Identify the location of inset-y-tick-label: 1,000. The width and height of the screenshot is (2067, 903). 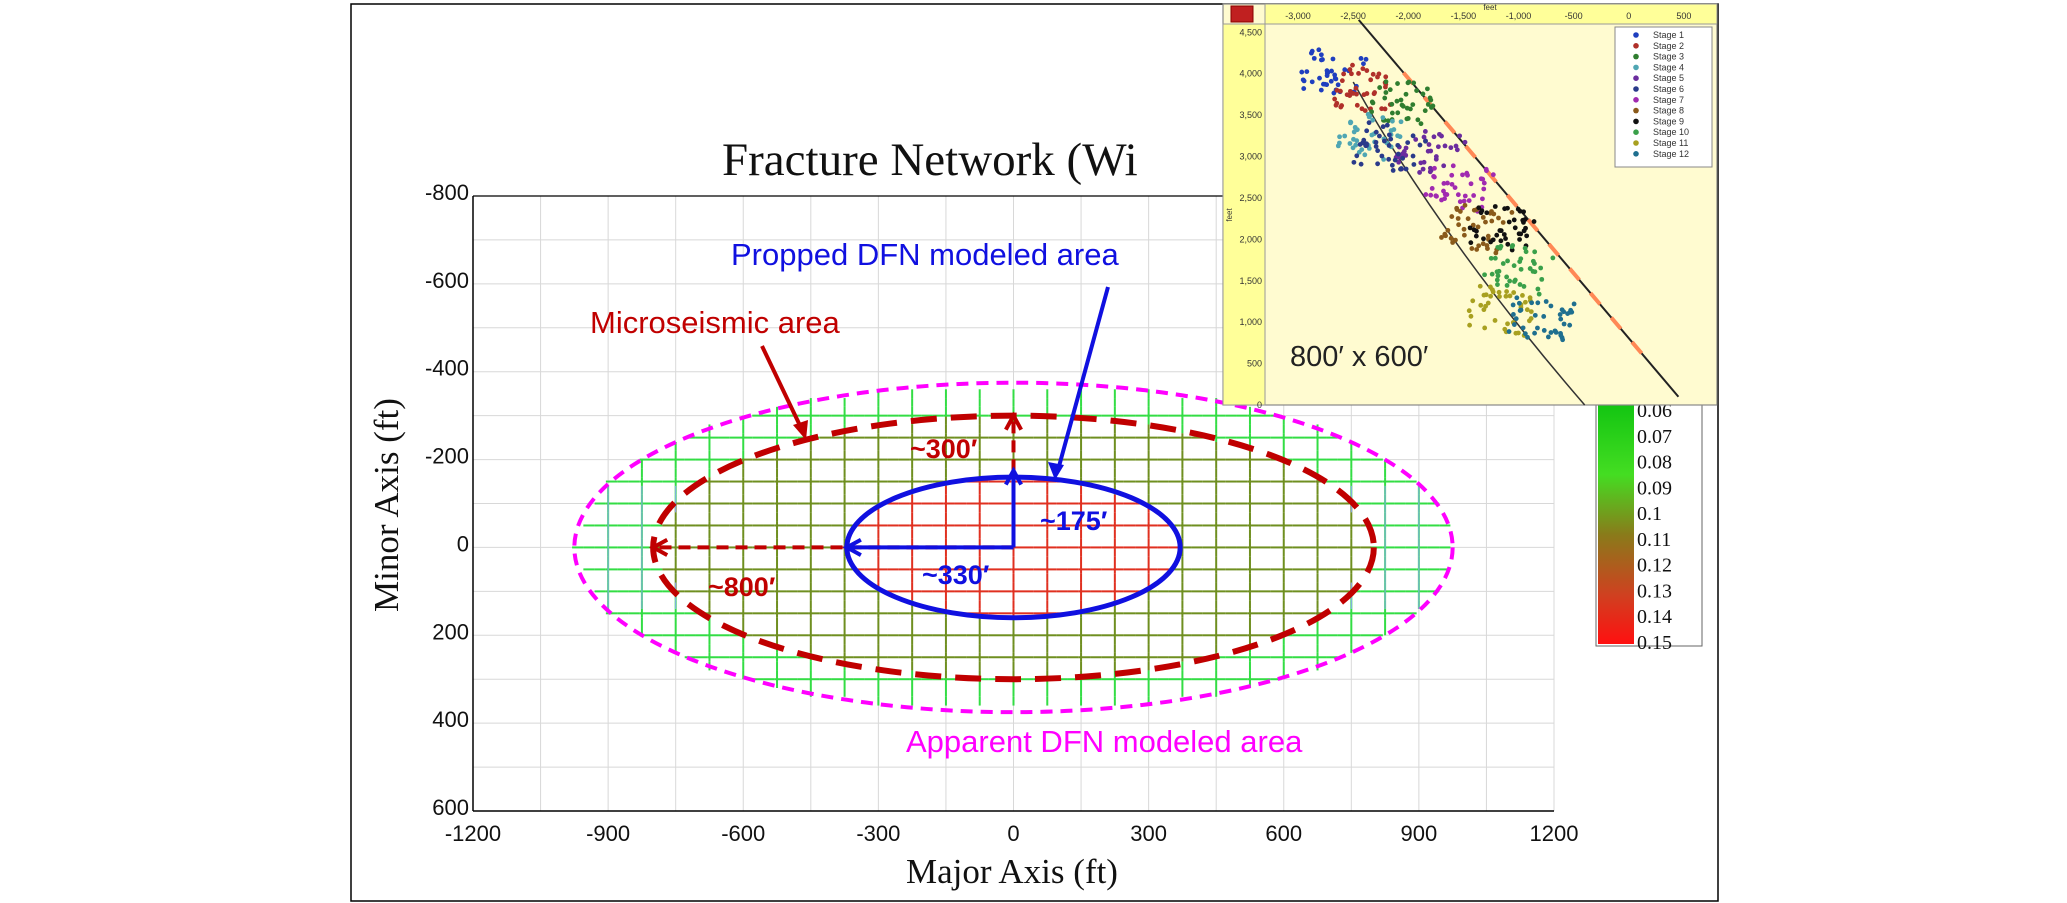
(1250, 322).